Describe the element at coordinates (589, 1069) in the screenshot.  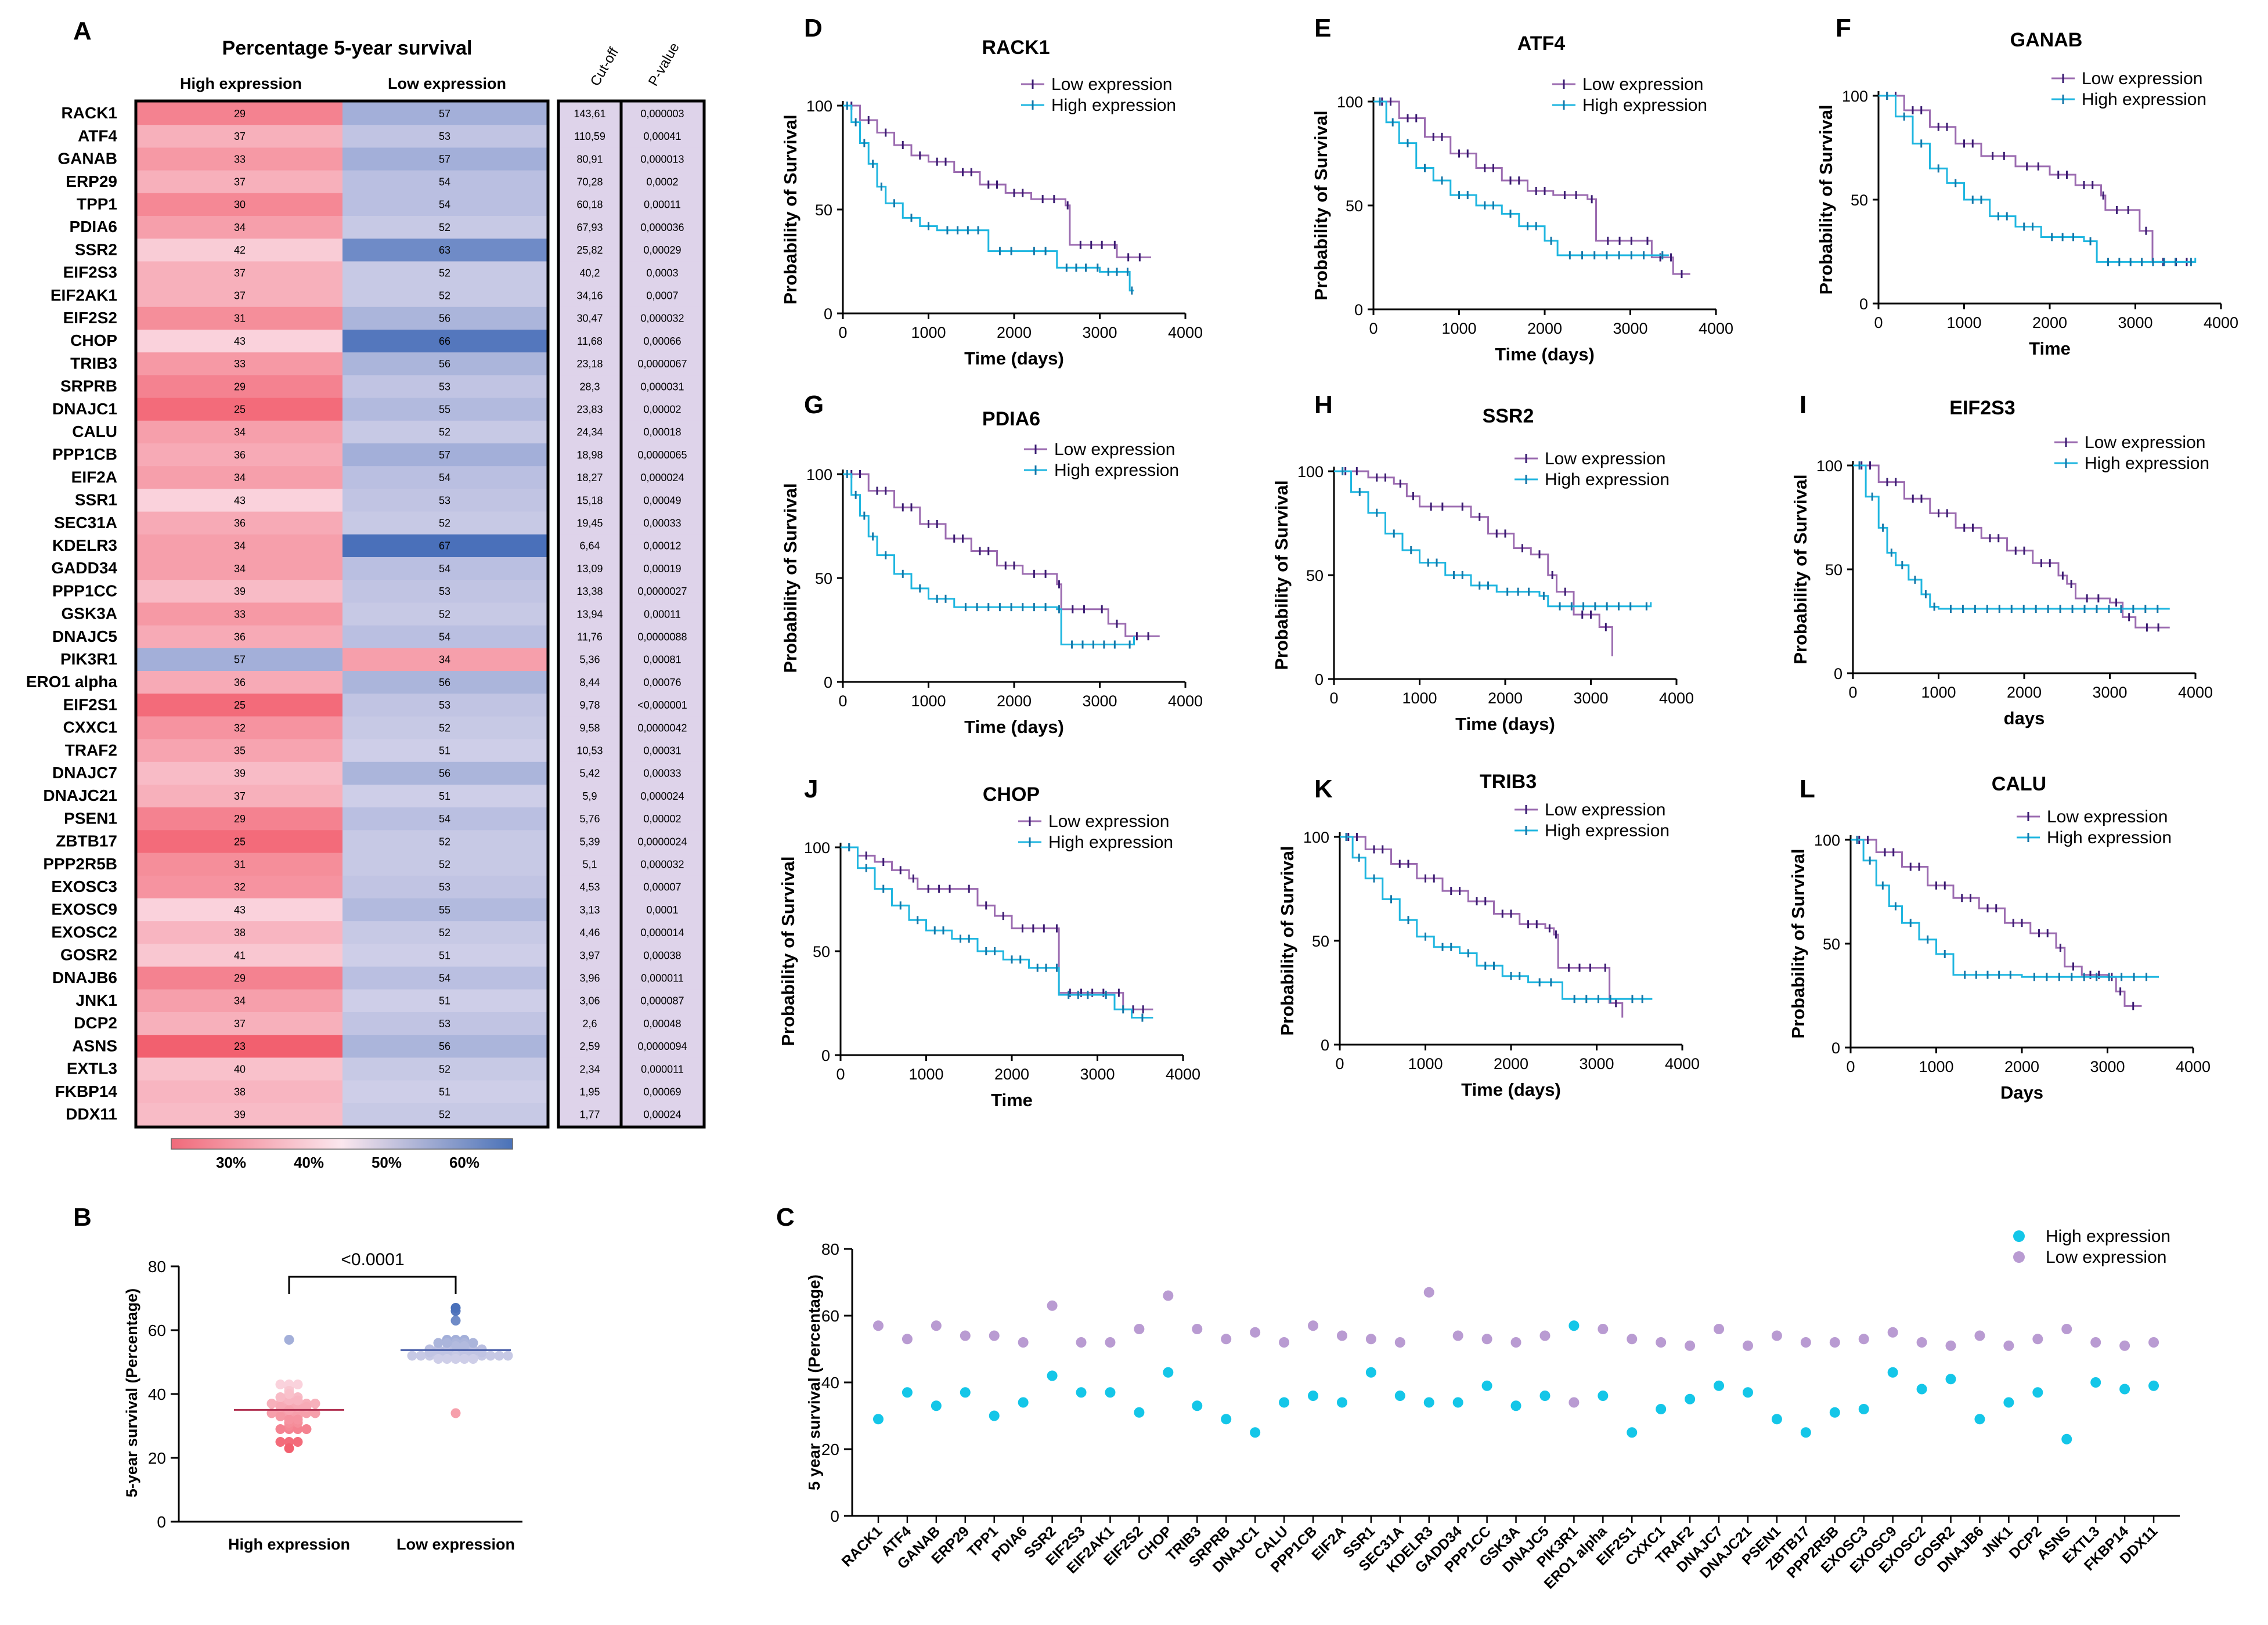
I see `cutoff-value: 2,34` at that location.